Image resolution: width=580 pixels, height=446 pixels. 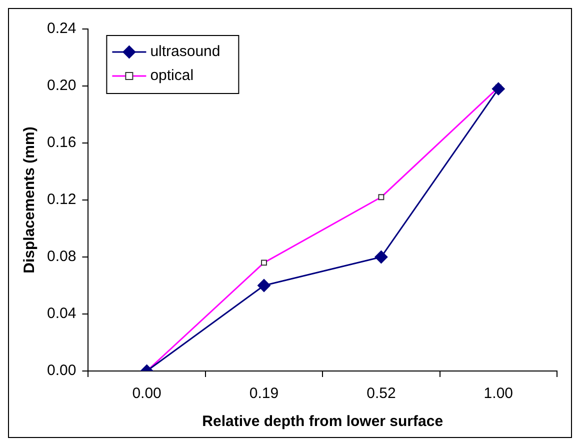 What do you see at coordinates (61, 371) in the screenshot?
I see `y-tick-label: 0.00` at bounding box center [61, 371].